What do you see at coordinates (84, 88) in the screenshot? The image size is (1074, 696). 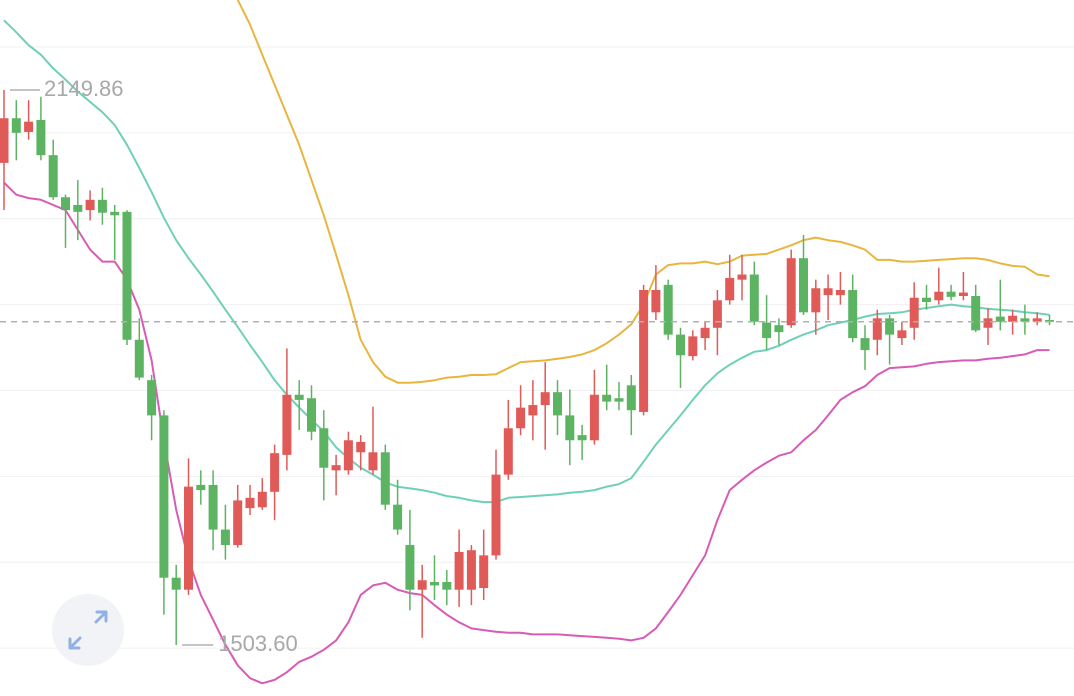 I see `max-marker-label: 2149.86` at bounding box center [84, 88].